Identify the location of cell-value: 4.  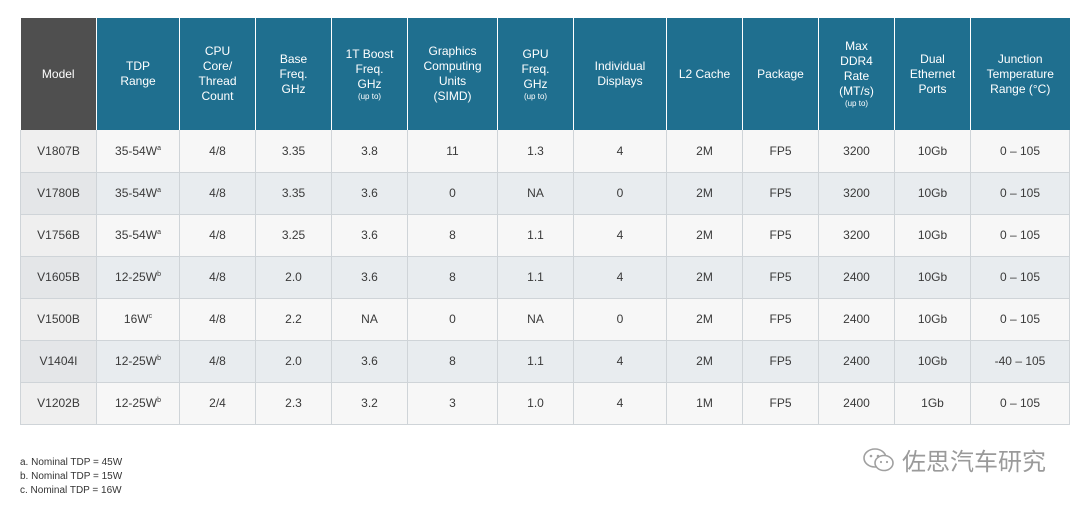
(620, 150).